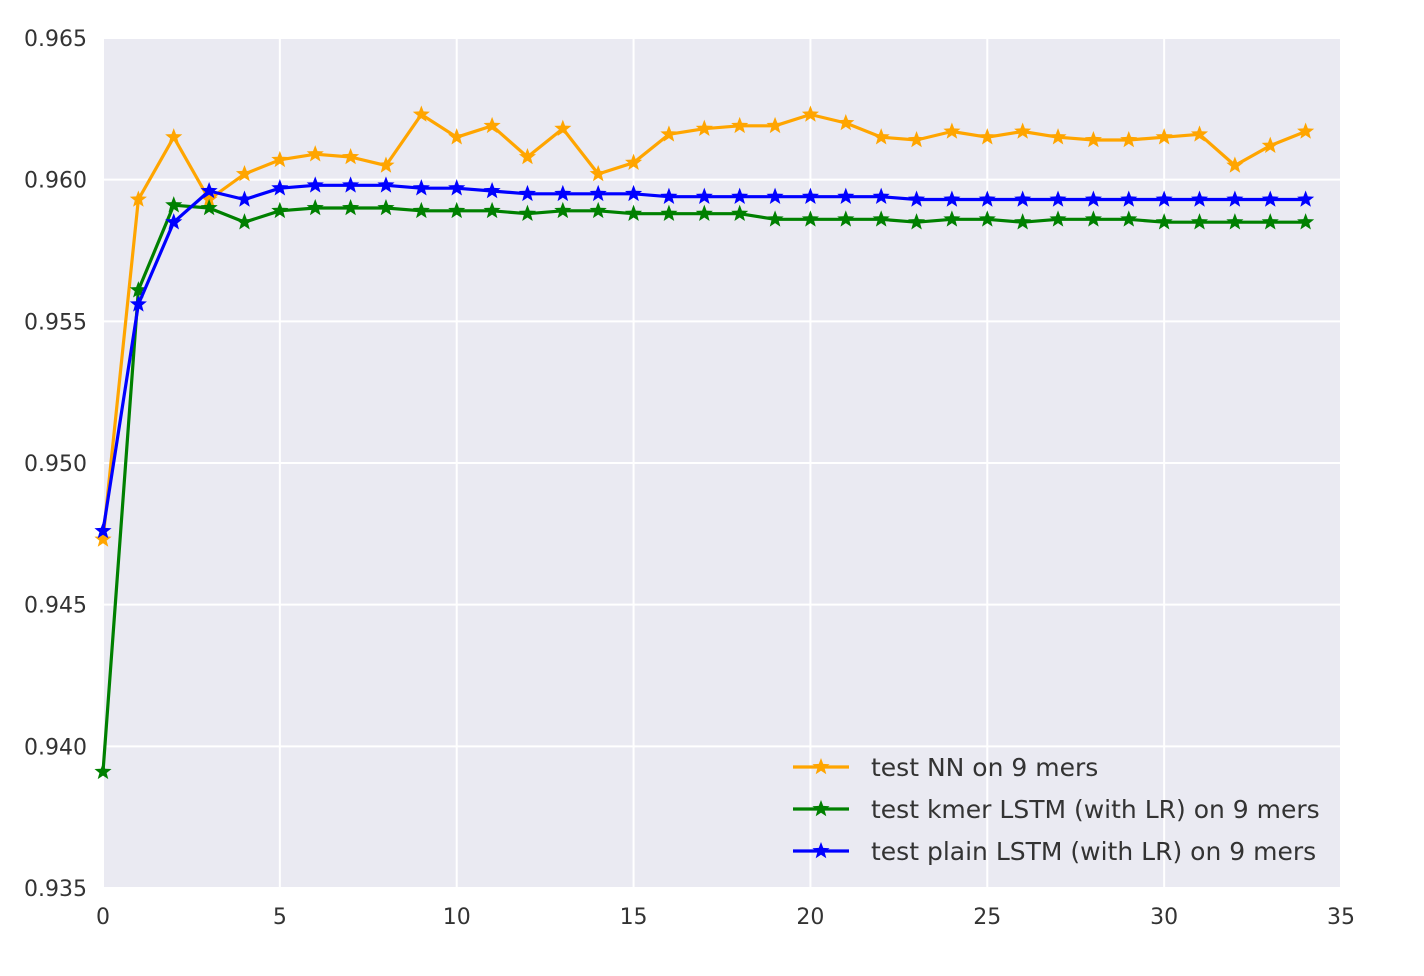  What do you see at coordinates (634, 917) in the screenshot?
I see `x-tick-label: 15` at bounding box center [634, 917].